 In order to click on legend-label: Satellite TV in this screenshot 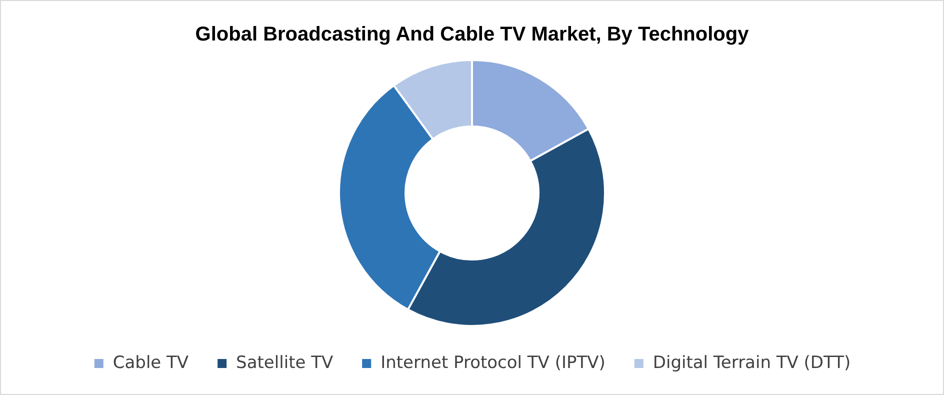, I will do `click(285, 362)`.